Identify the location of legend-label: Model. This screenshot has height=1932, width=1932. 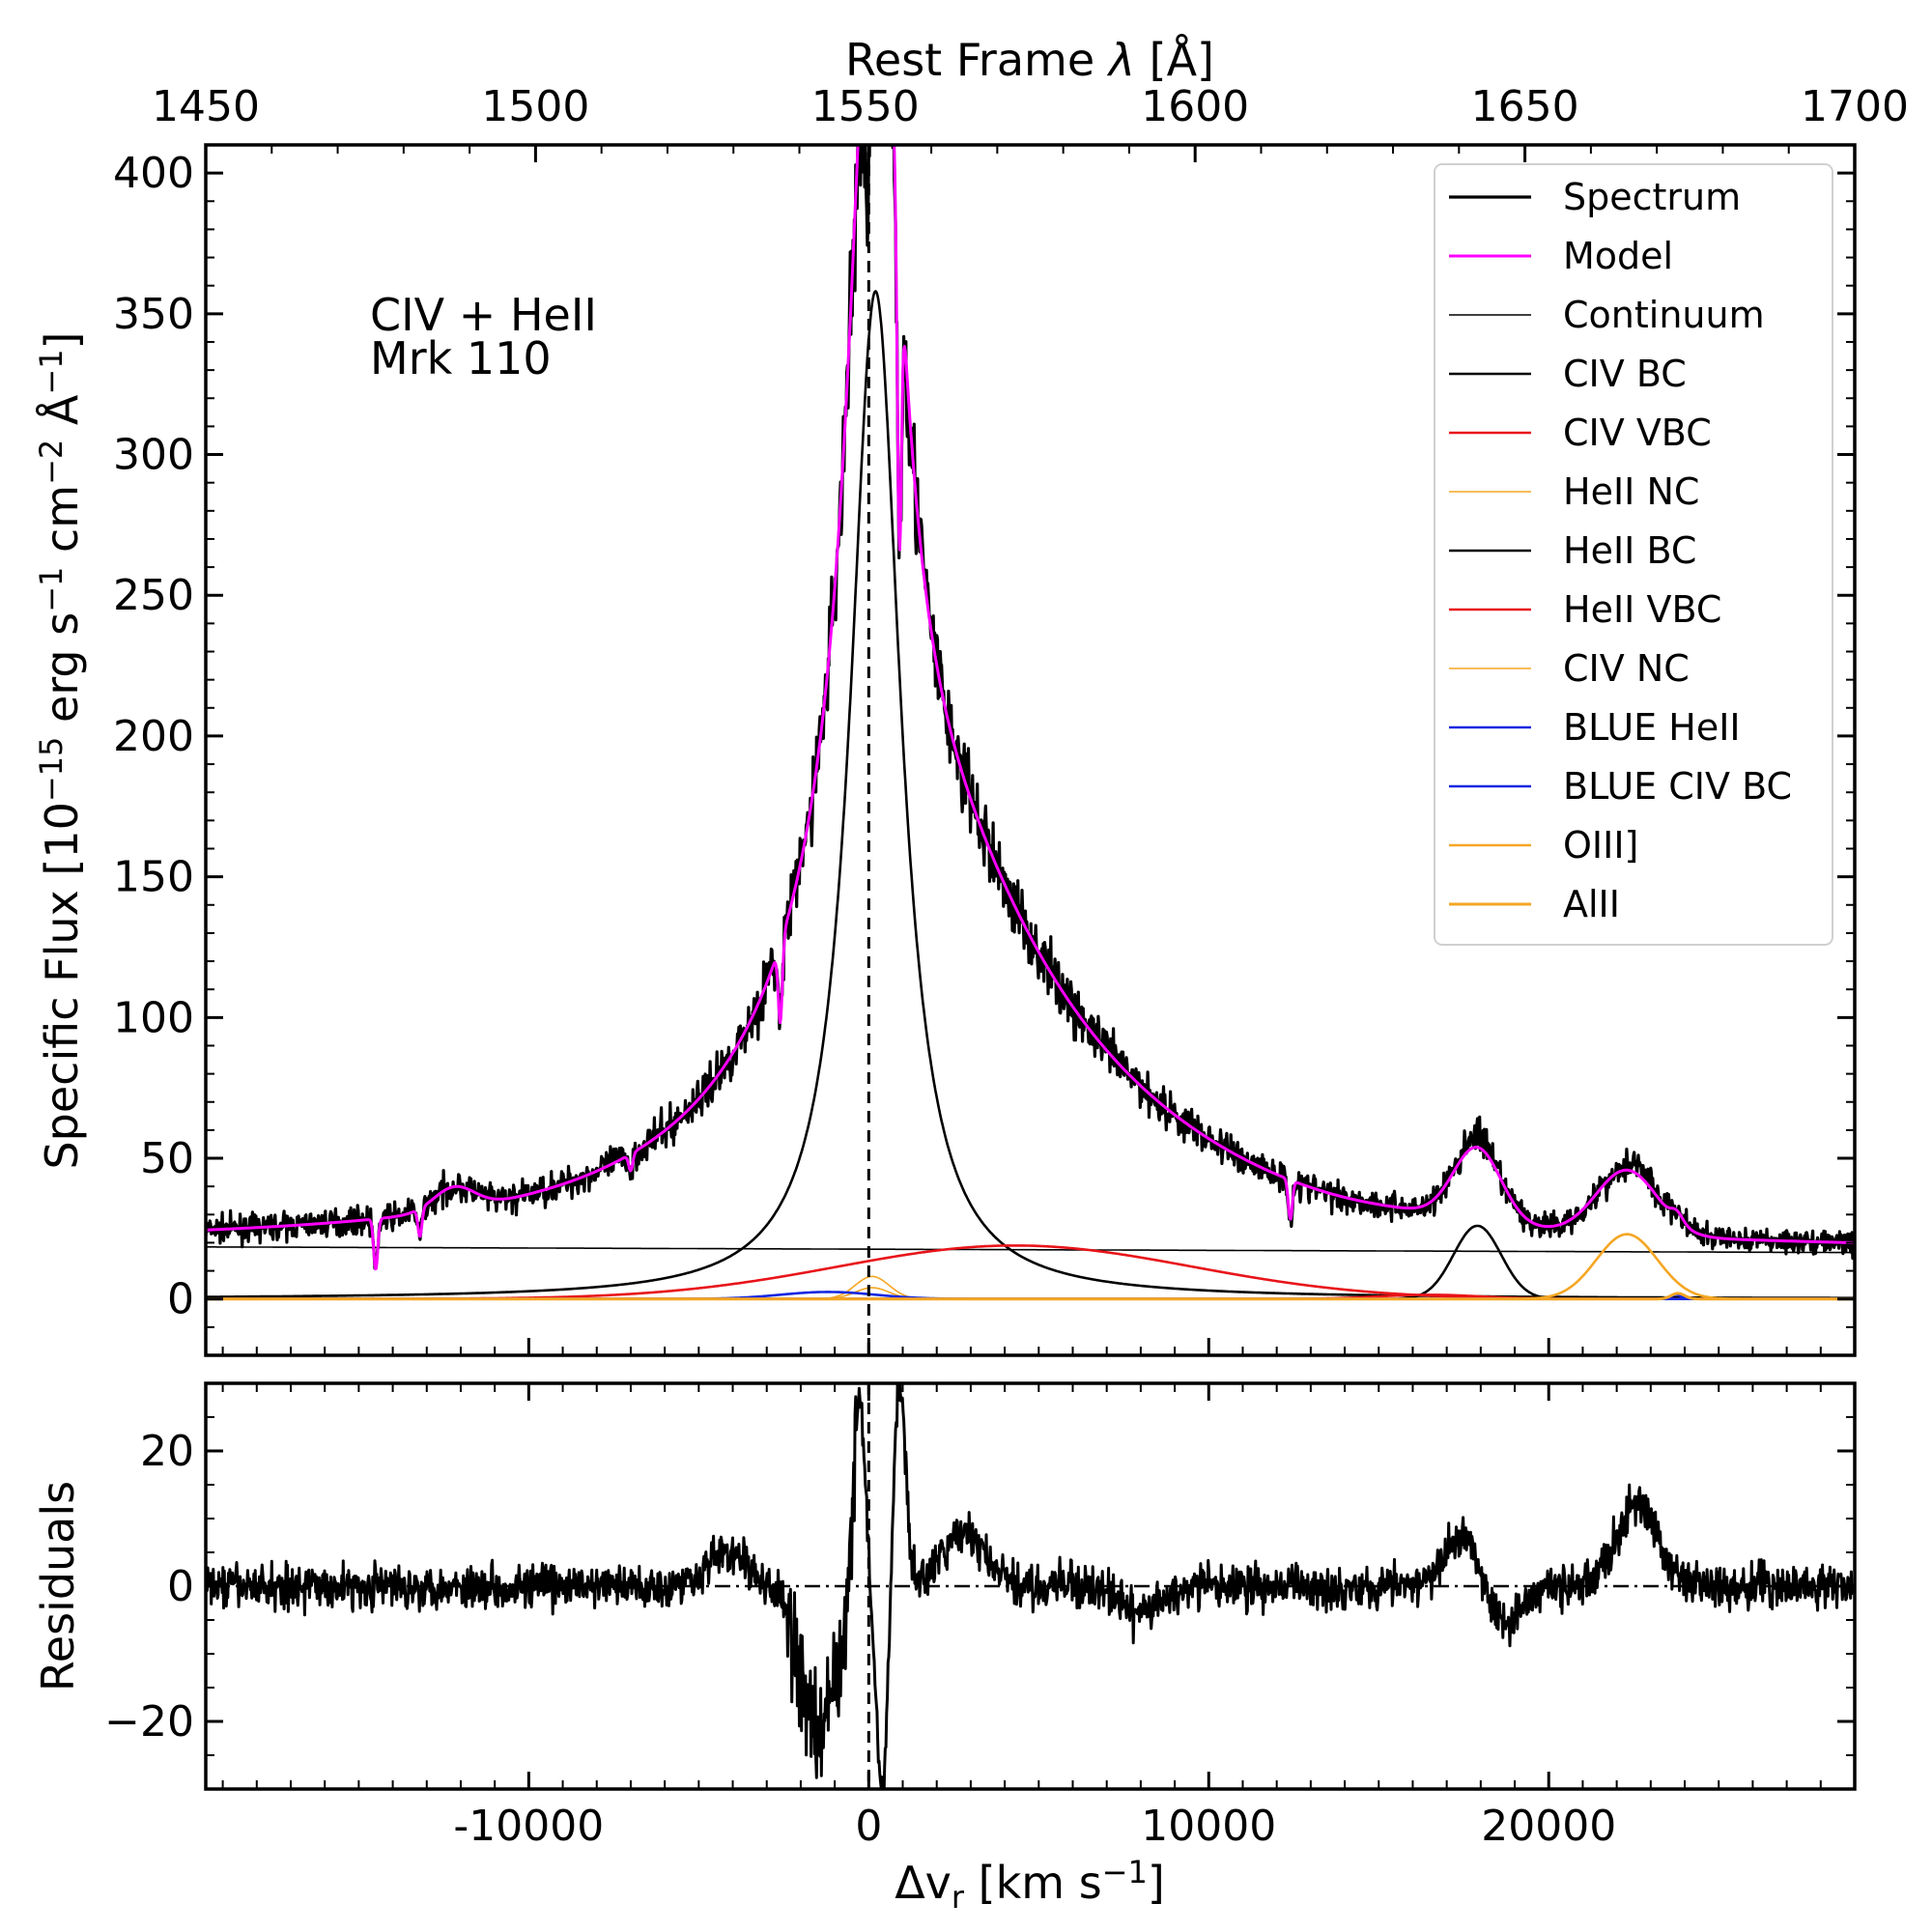
(1618, 256).